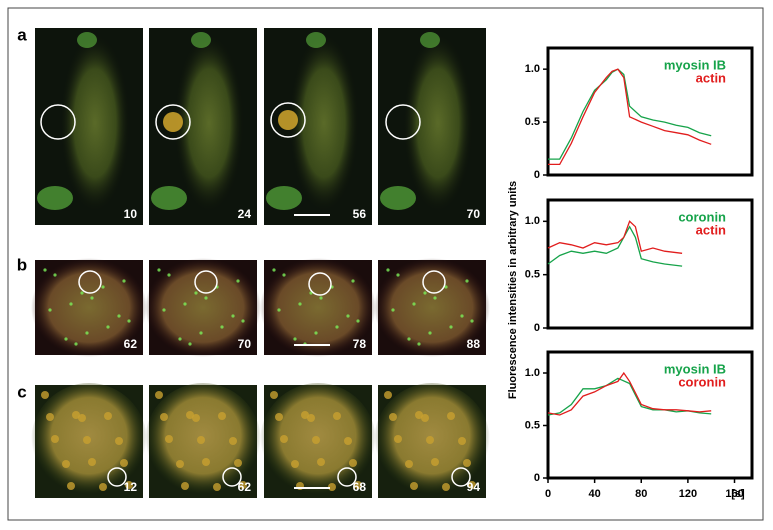 The height and width of the screenshot is (530, 773). I want to click on frame-time: 68, so click(360, 487).